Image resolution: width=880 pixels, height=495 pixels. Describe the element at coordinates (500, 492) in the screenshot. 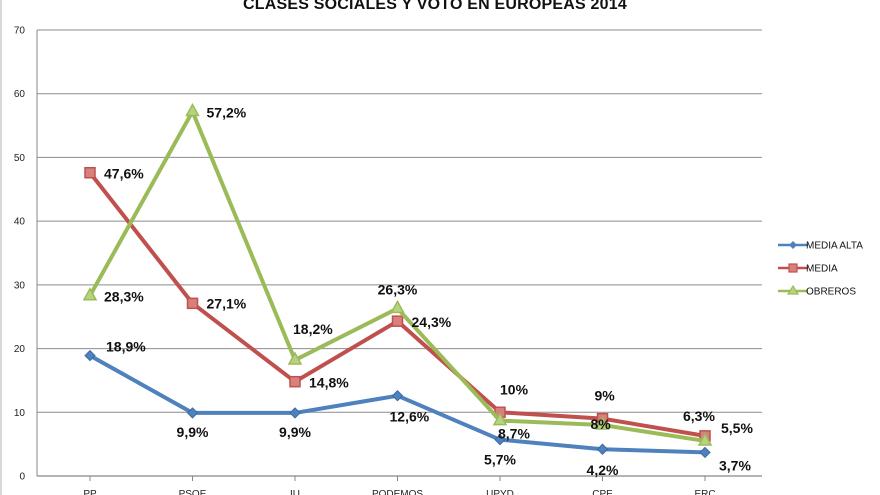

I see `x-tick-label: UPYD` at that location.